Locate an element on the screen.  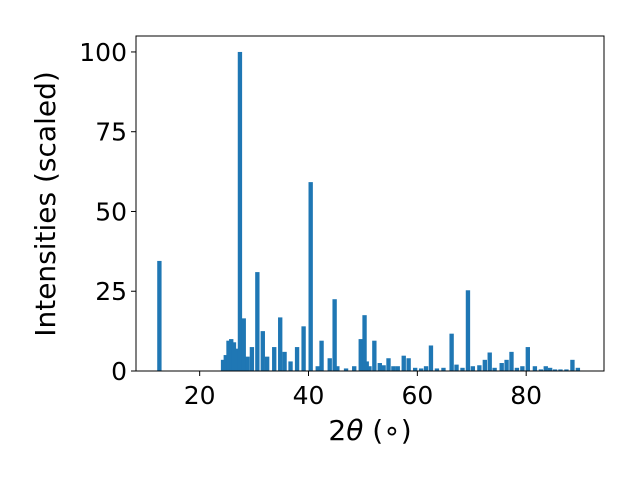
x-axis: 20 40 60 80 is located at coordinates (363, 390).